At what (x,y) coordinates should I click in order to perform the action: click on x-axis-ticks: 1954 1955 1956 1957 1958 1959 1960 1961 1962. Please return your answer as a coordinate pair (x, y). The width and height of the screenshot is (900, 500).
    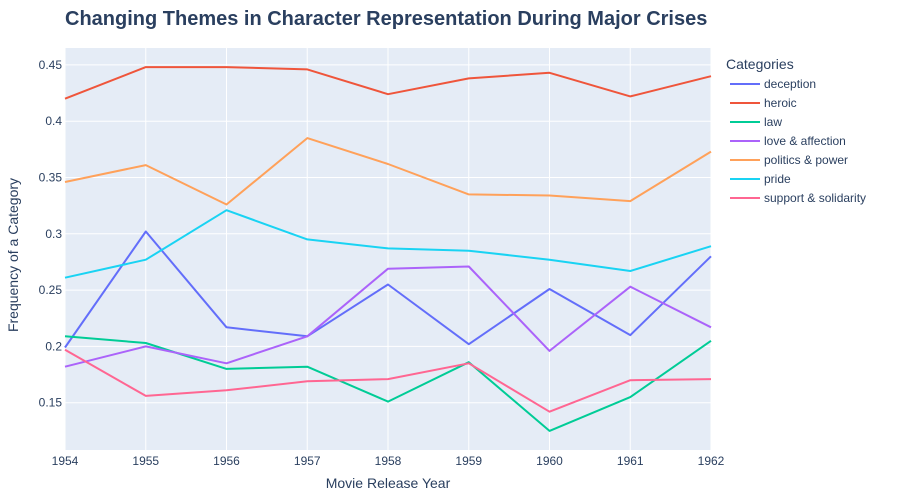
    Looking at the image, I should click on (388, 461).